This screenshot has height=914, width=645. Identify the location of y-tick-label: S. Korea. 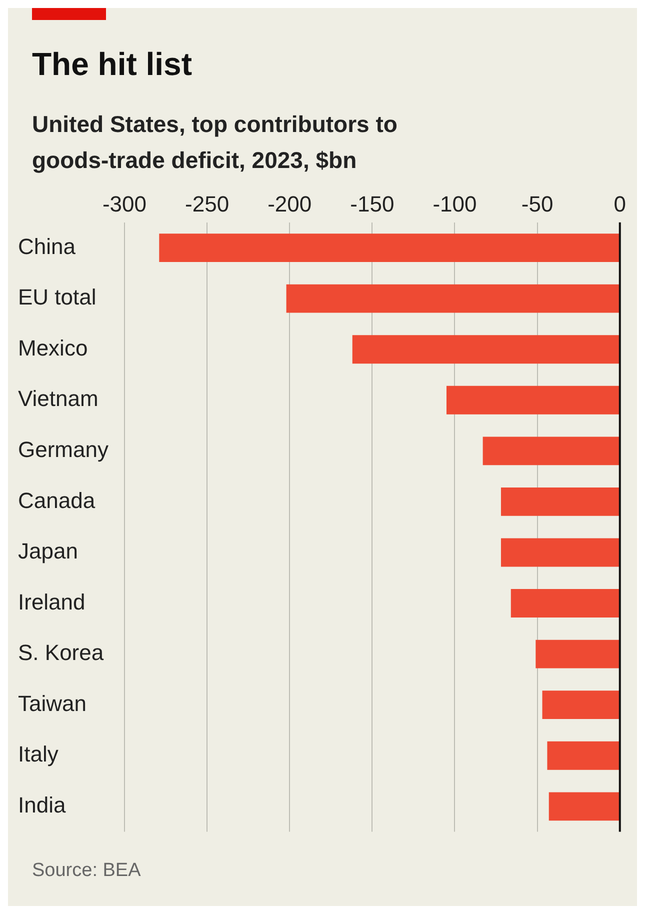
(61, 653).